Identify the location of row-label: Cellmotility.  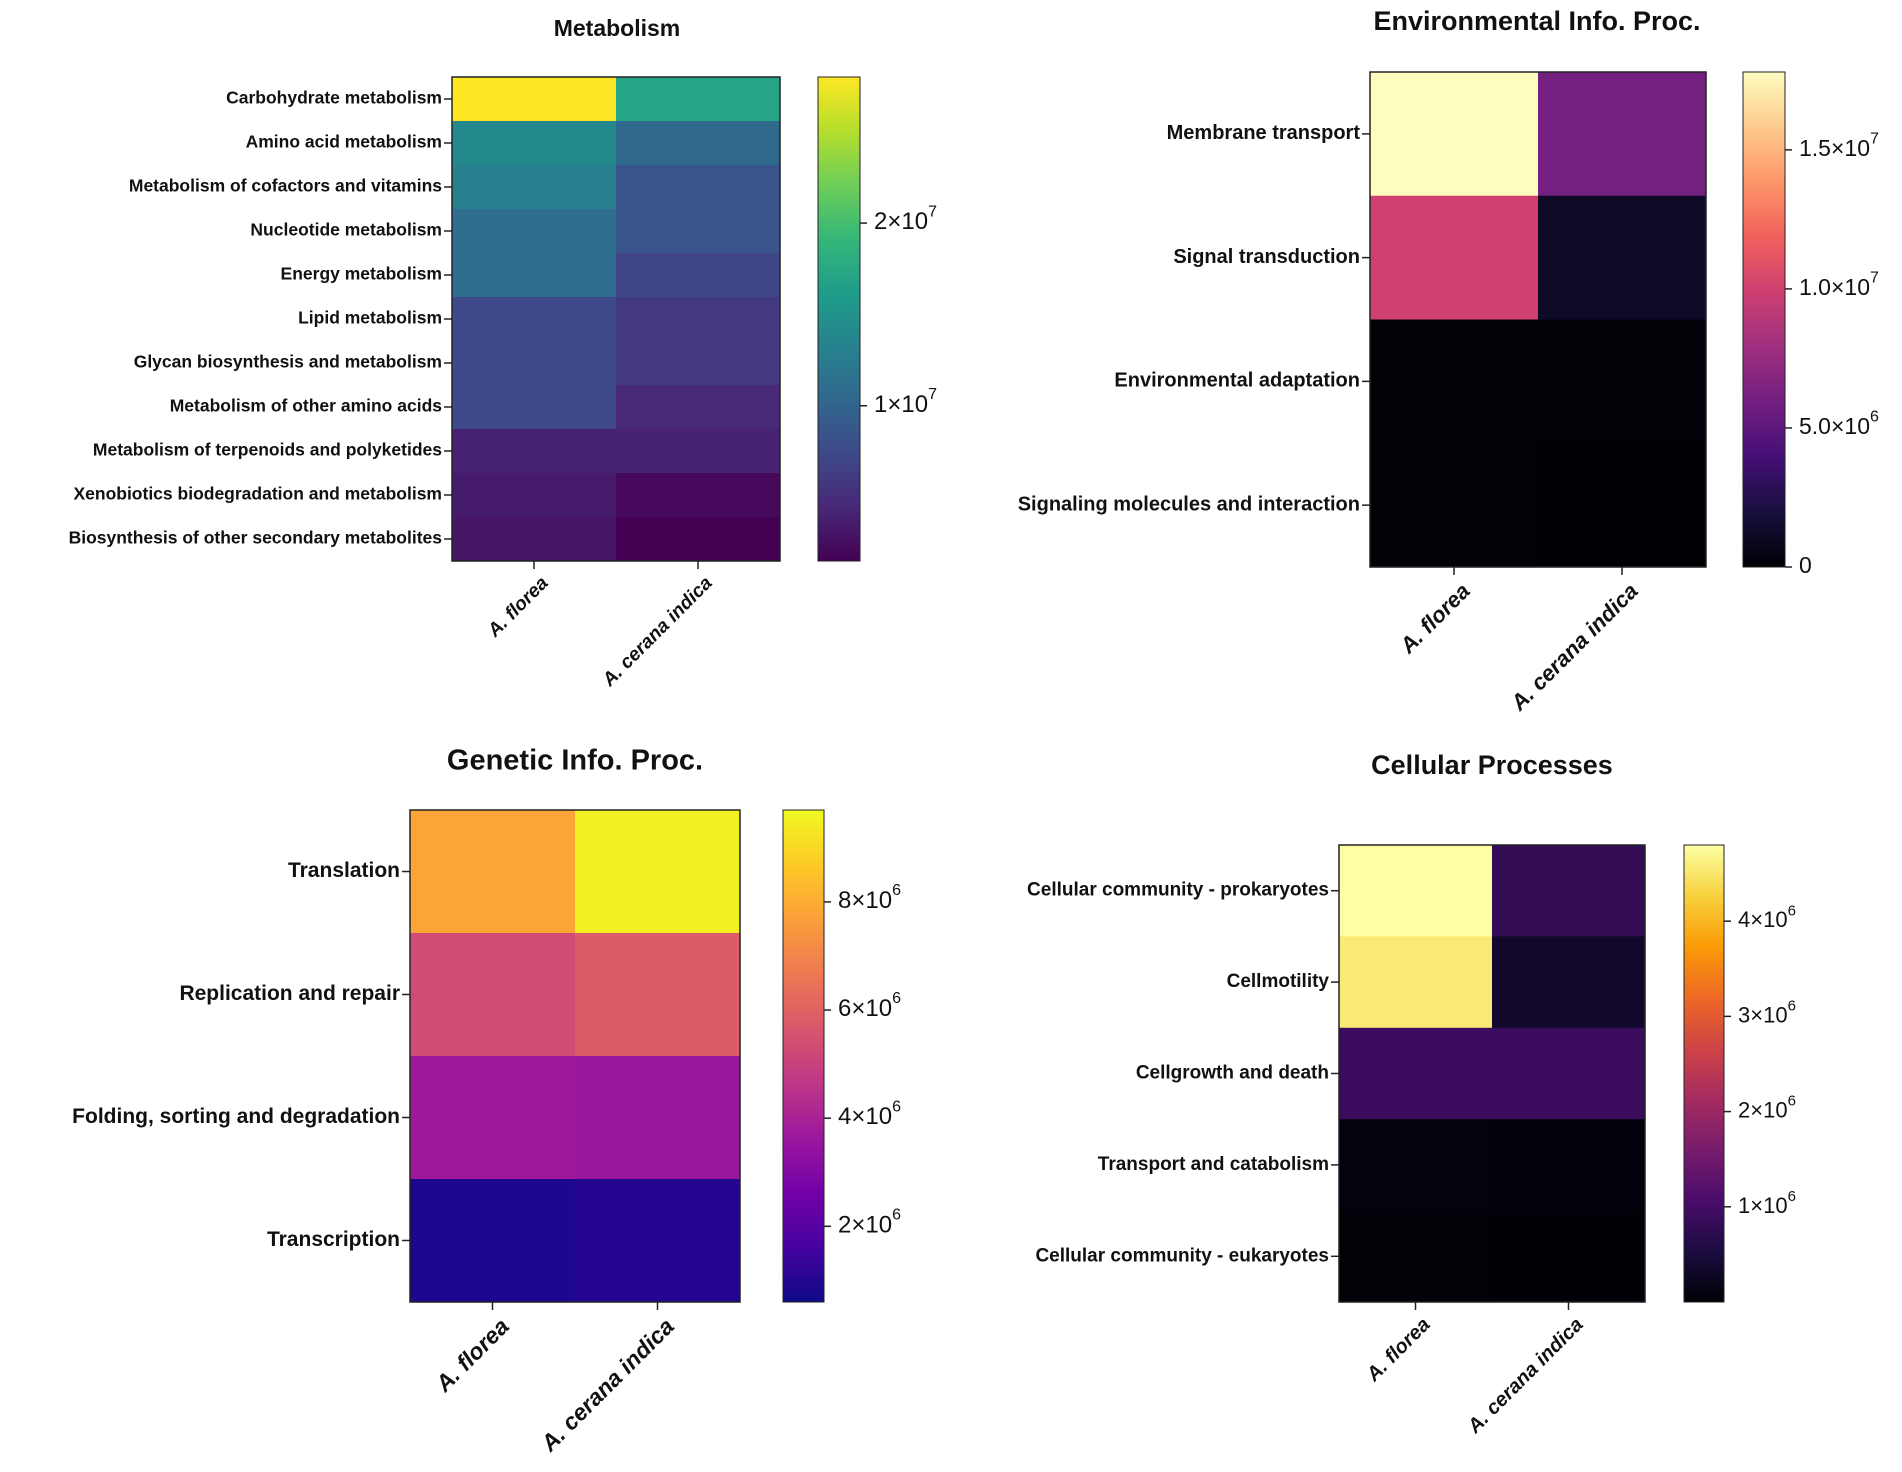
(1278, 981).